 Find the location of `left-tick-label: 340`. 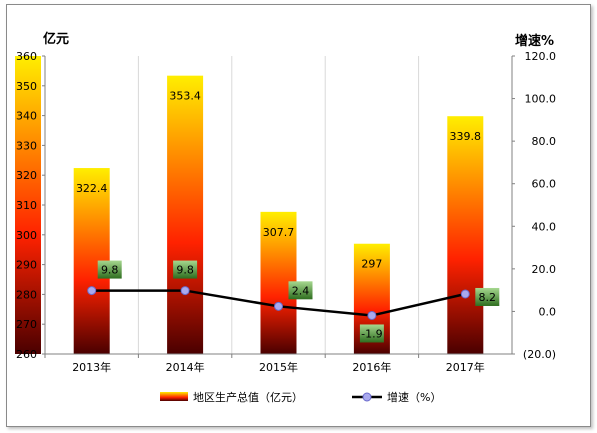

left-tick-label: 340 is located at coordinates (26, 116).